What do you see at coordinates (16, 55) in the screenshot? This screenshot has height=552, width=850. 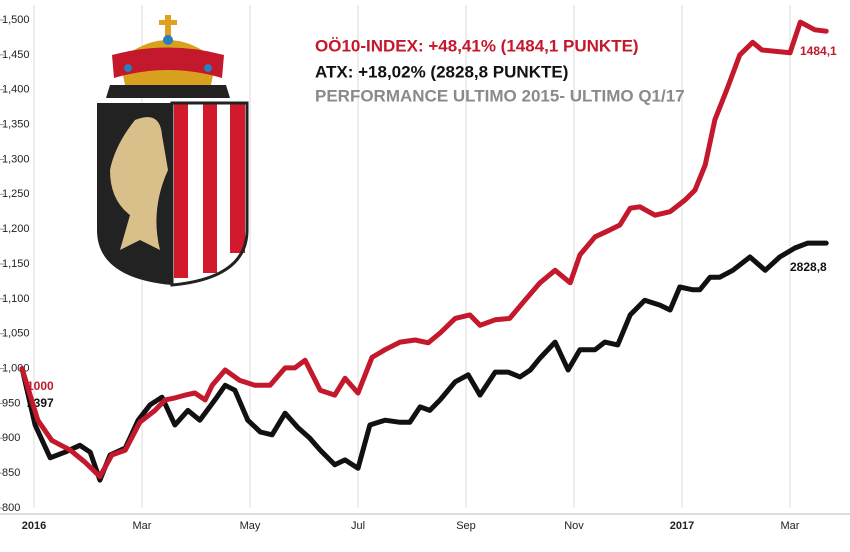 I see `y-tick-label: 1,450` at bounding box center [16, 55].